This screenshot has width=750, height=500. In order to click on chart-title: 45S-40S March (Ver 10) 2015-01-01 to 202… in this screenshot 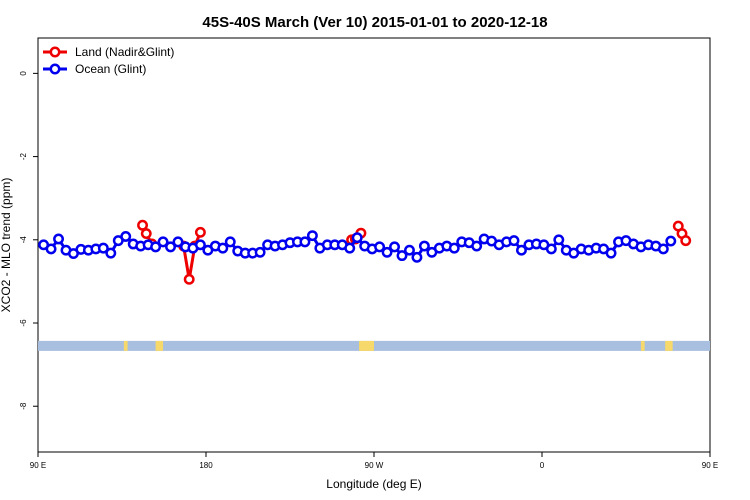, I will do `click(374, 22)`.